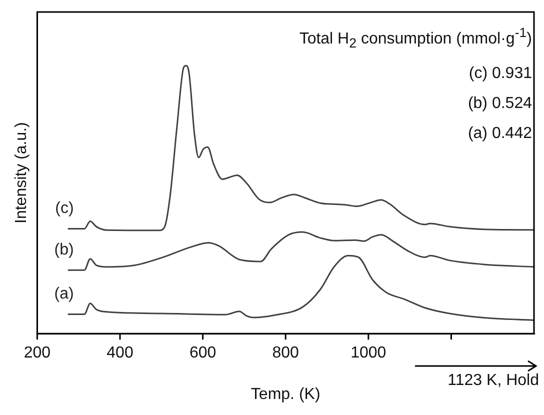 This screenshot has width=544, height=415. What do you see at coordinates (415, 38) in the screenshot?
I see `text: Total H$_{2}$ consumption (mmol·g$^{-1}$)` at bounding box center [415, 38].